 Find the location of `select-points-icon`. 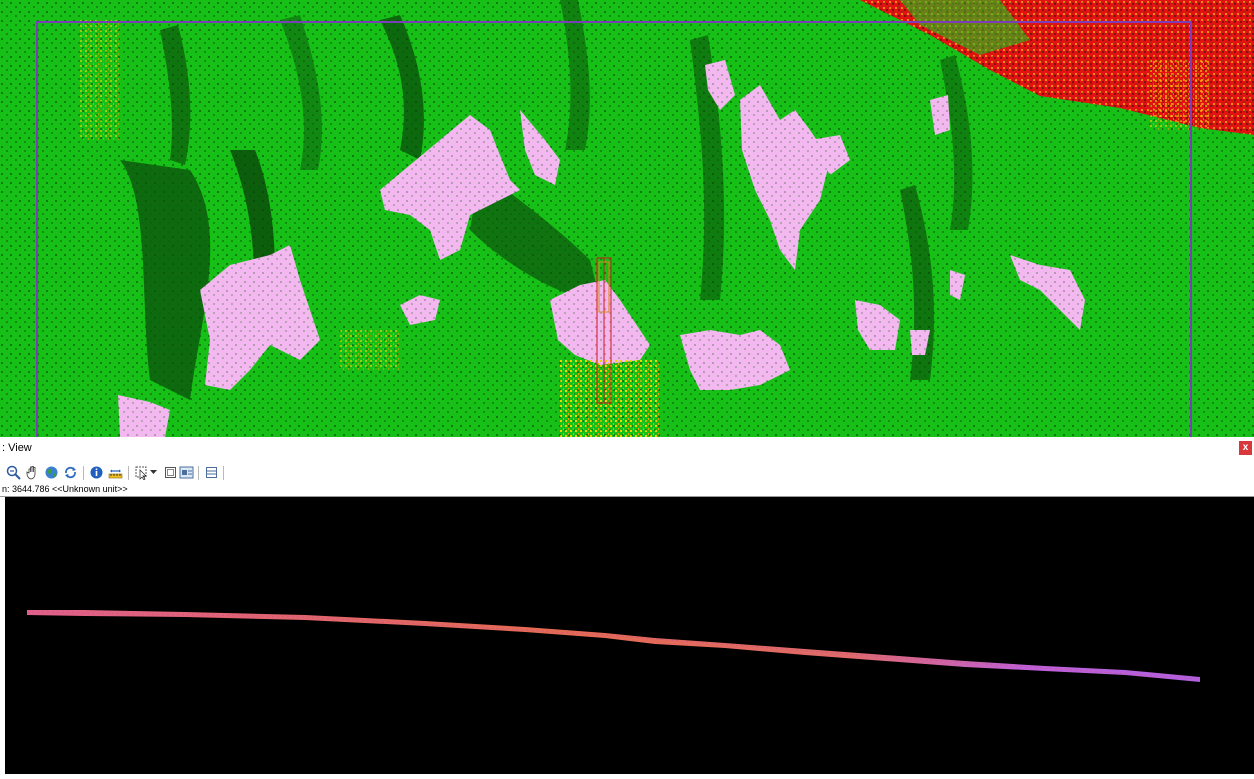

select-points-icon is located at coordinates (141, 472).